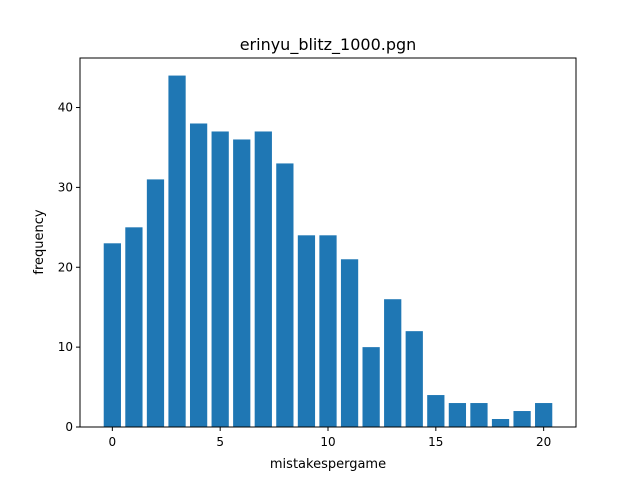 The height and width of the screenshot is (480, 640). I want to click on x-tick-label: 5, so click(220, 442).